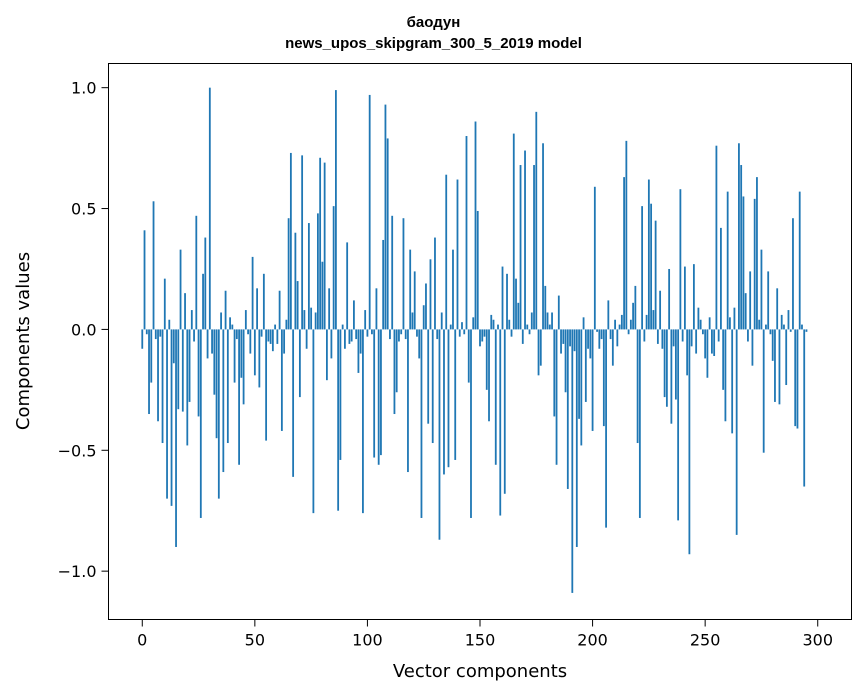  Describe the element at coordinates (433, 43) in the screenshot. I see `chart-title-line-2: news_upos_skipgram_300_5_2019 model` at that location.